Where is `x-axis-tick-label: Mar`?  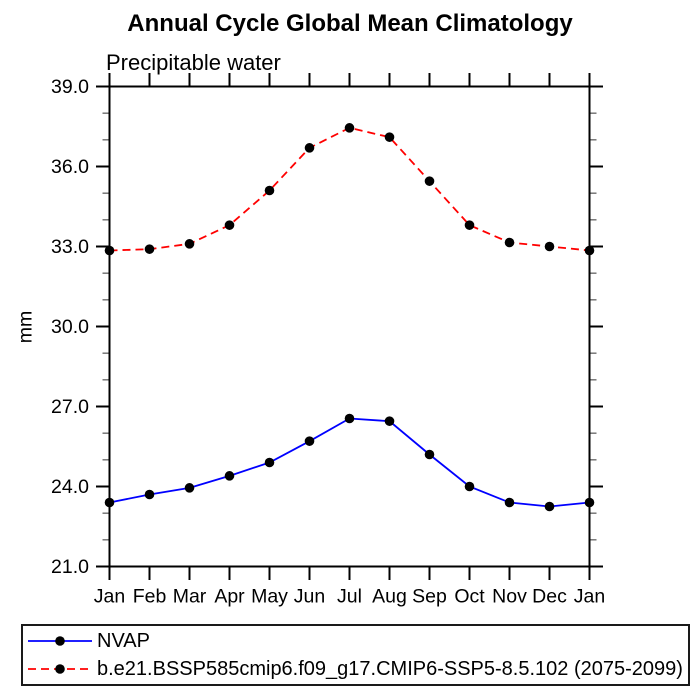
x-axis-tick-label: Mar is located at coordinates (190, 597).